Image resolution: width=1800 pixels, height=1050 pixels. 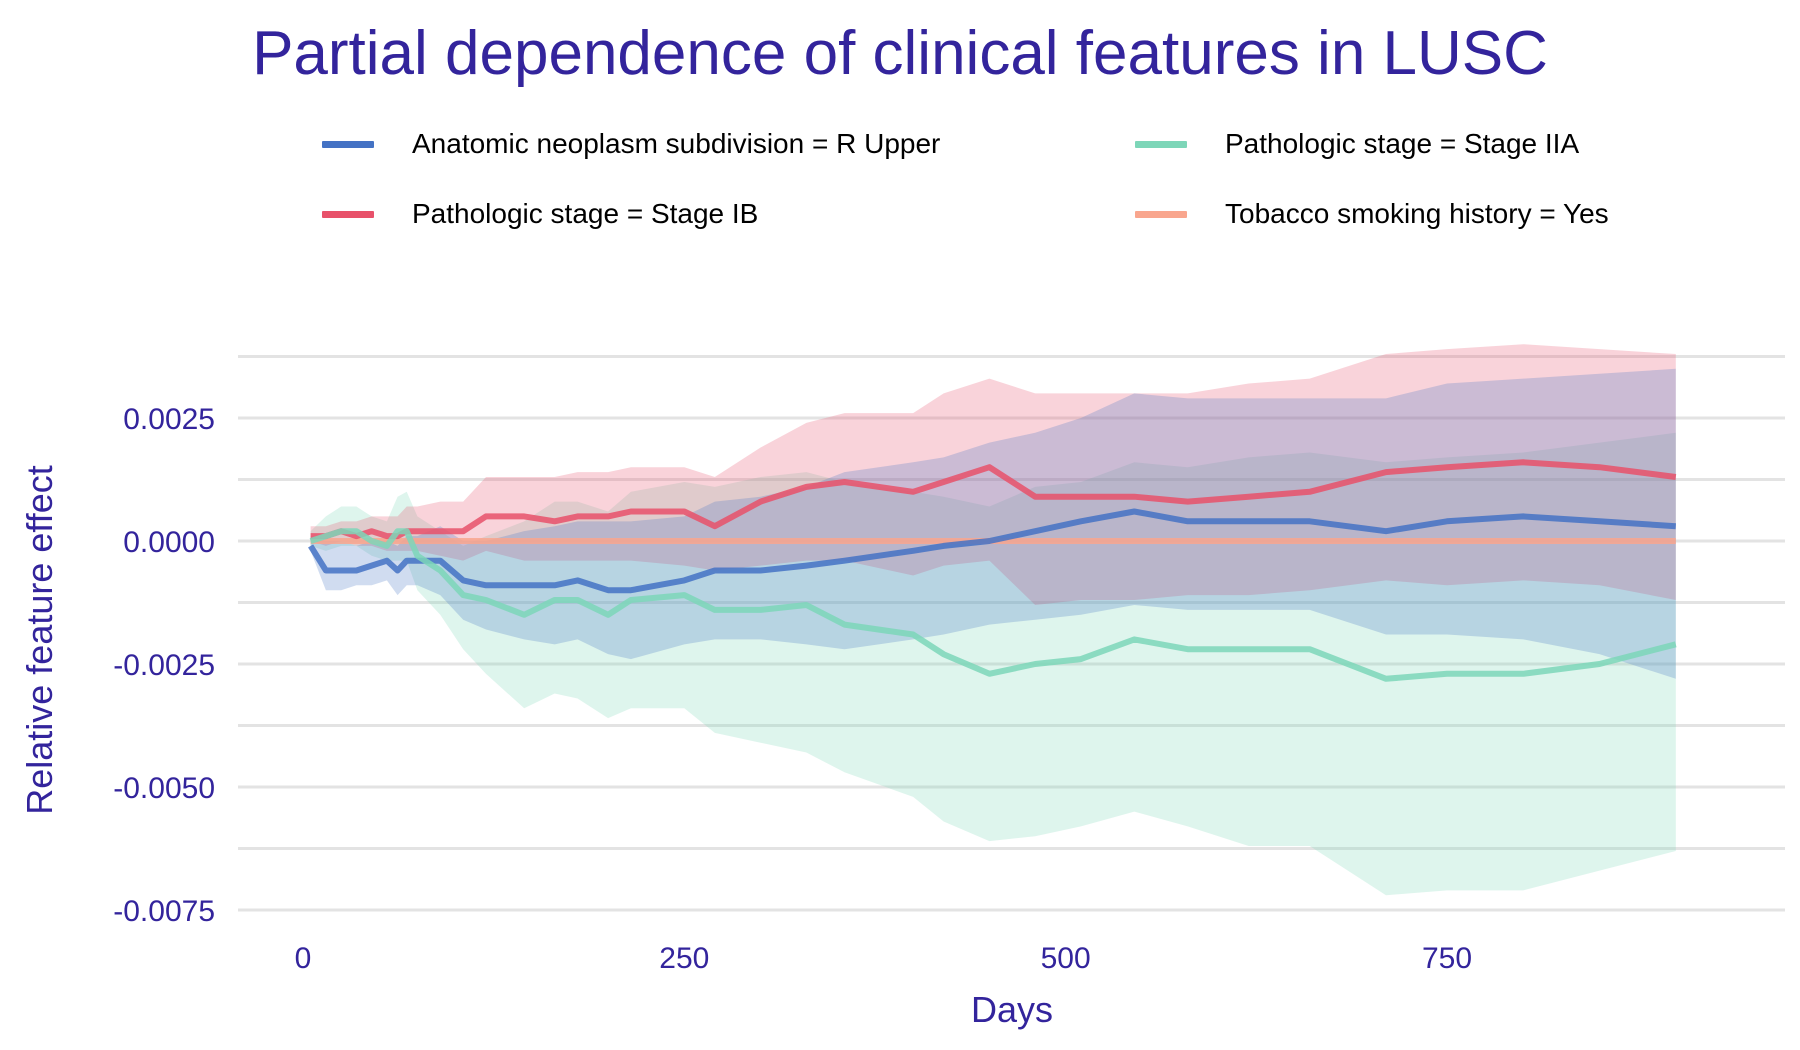 What do you see at coordinates (169, 542) in the screenshot?
I see `y-tick-label: 0.0000` at bounding box center [169, 542].